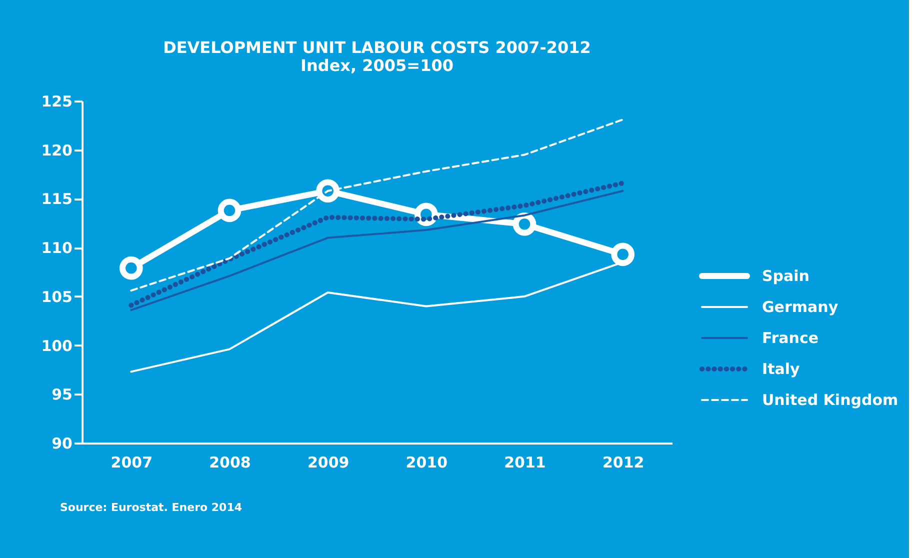  What do you see at coordinates (427, 463) in the screenshot?
I see `x-tick-label: 2010` at bounding box center [427, 463].